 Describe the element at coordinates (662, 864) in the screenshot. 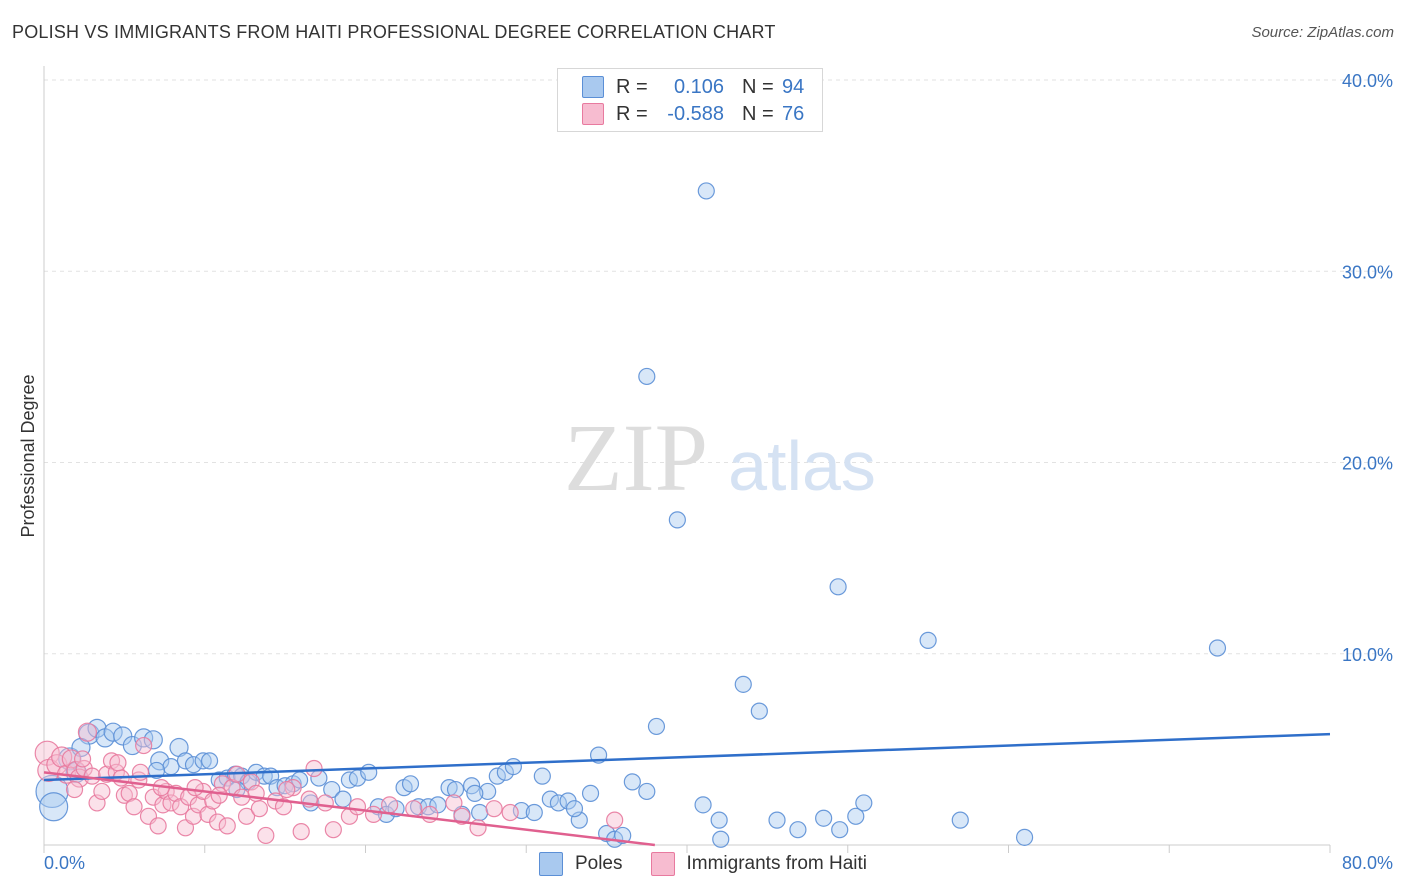

I see `haiti-legend-swatch` at that location.